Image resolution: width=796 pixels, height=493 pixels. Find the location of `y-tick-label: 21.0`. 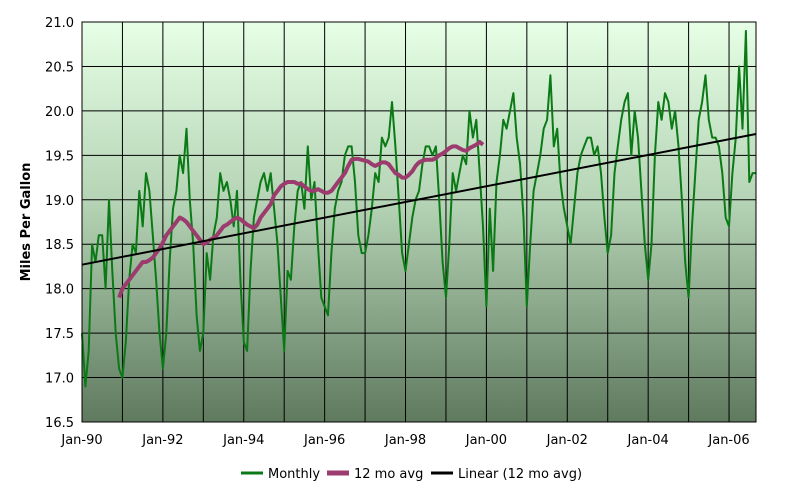

y-tick-label: 21.0 is located at coordinates (59, 23).